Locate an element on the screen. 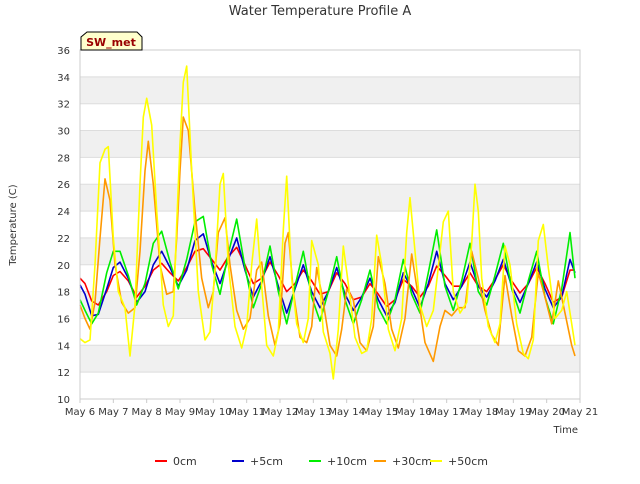 The image size is (640, 484). x-tick-label: May 15 is located at coordinates (380, 412).